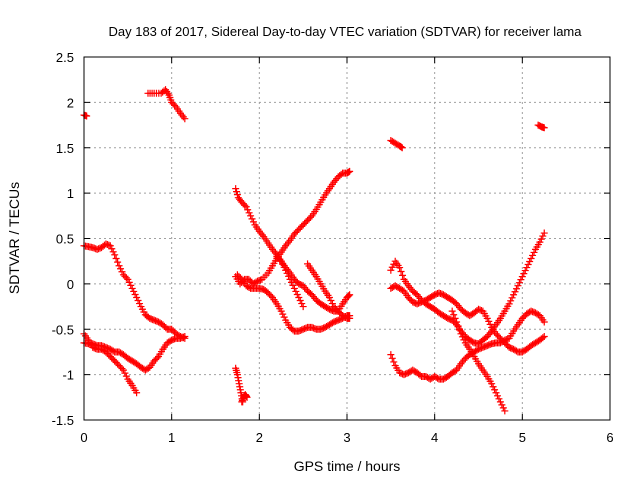 The image size is (640, 480). I want to click on x-tick-label: 6, so click(609, 437).